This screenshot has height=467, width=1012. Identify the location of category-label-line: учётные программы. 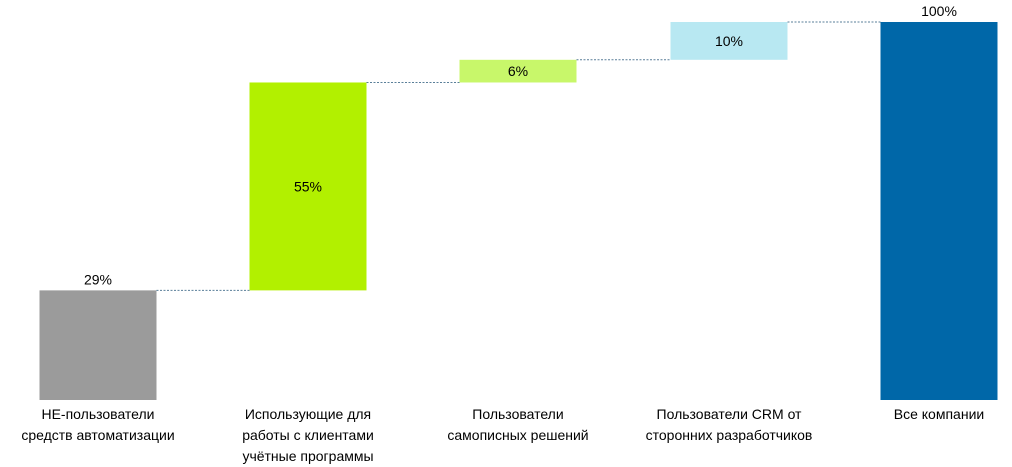
(308, 456).